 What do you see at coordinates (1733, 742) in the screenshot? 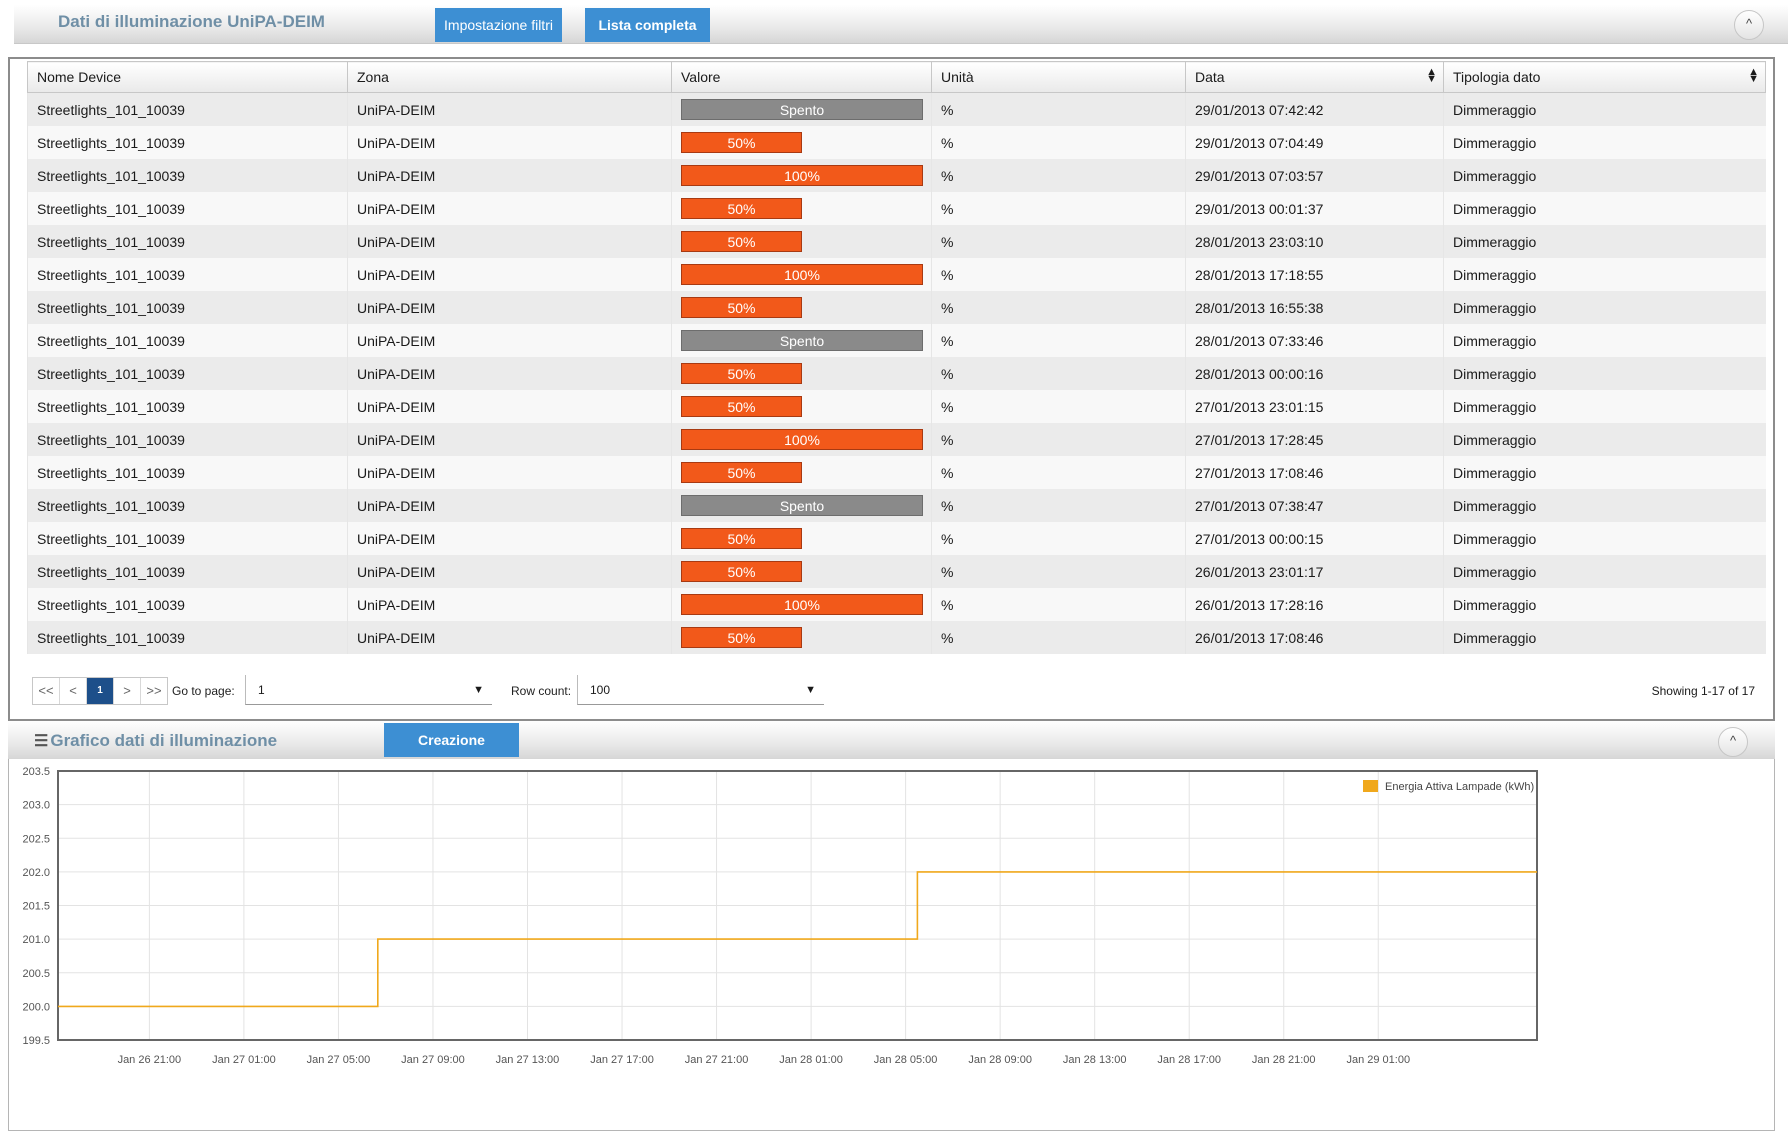
I see `collapse-chart-panel-button: ^` at bounding box center [1733, 742].